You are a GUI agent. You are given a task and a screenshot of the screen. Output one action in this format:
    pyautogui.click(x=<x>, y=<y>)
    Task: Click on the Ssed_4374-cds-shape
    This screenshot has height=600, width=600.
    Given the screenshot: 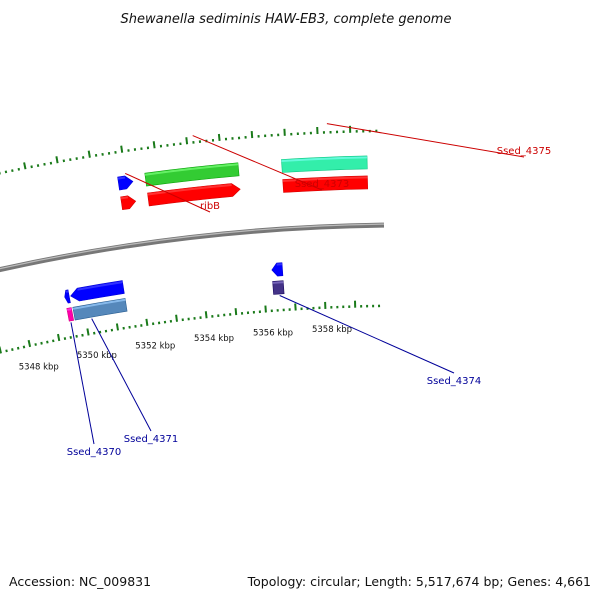 What is the action you would take?
    pyautogui.click(x=278, y=287)
    